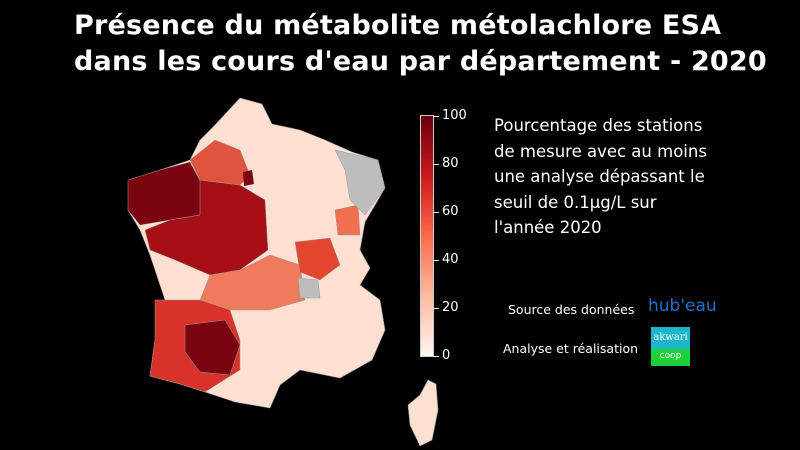  What do you see at coordinates (427, 236) in the screenshot?
I see `color-scale-bar` at bounding box center [427, 236].